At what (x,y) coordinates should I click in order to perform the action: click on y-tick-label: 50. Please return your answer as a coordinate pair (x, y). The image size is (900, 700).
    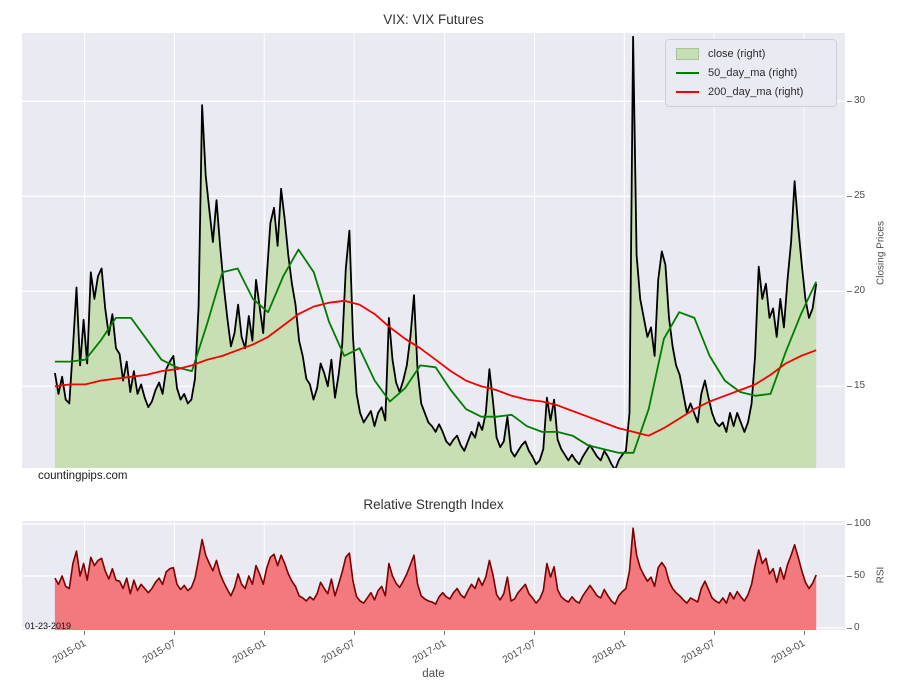
    Looking at the image, I should click on (860, 576).